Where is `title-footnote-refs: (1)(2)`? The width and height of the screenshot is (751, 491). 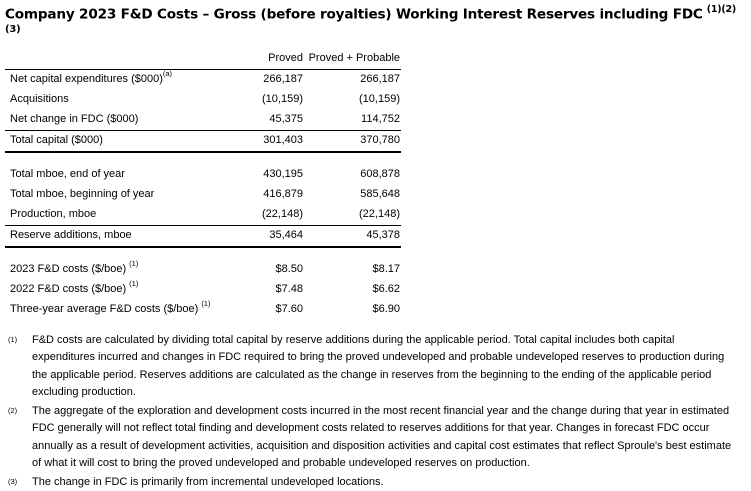
title-footnote-refs: (1)(2) is located at coordinates (721, 9).